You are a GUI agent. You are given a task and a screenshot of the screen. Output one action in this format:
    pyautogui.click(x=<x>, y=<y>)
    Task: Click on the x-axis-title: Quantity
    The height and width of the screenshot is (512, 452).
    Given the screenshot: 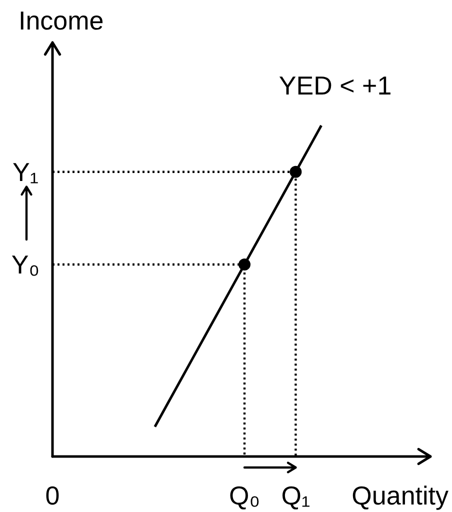 What is the action you would take?
    pyautogui.click(x=400, y=495)
    